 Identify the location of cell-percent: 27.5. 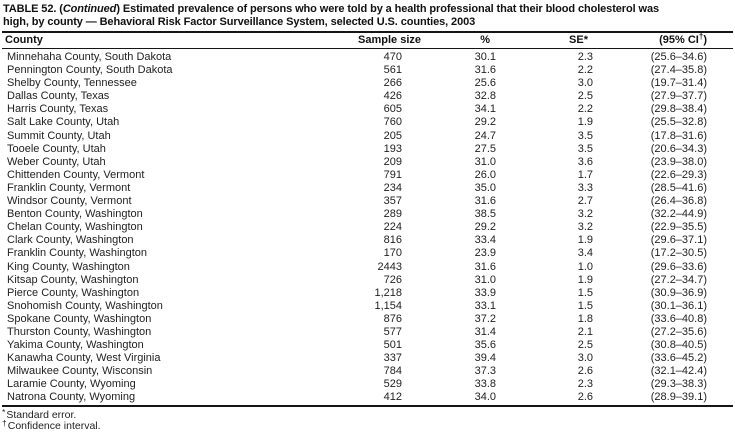
(485, 148).